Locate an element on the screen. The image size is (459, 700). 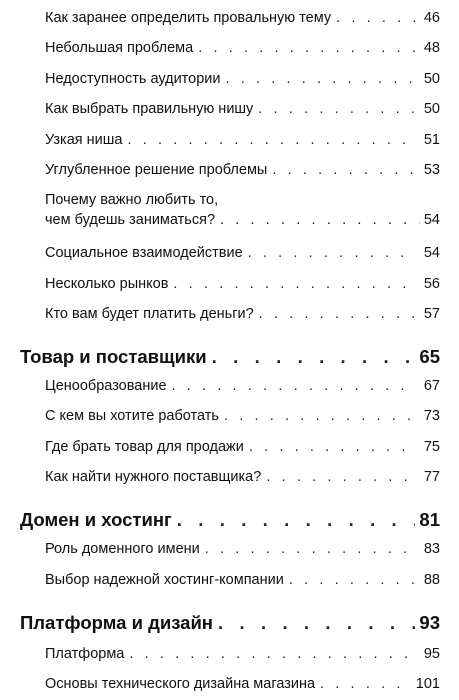
toc-entry-title: Недоступность аудитории is located at coordinates (133, 79).